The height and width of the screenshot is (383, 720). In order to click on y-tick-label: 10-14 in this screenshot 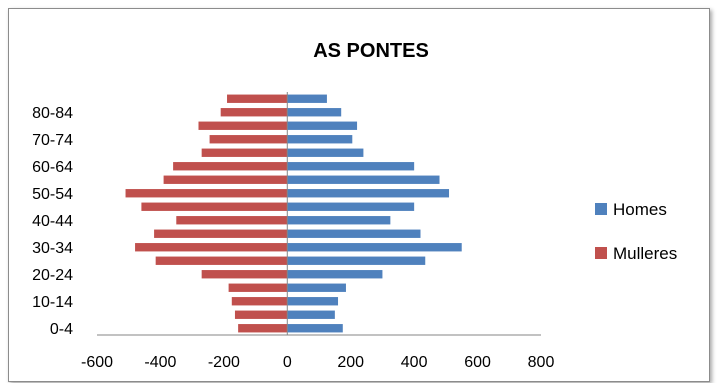, I will do `click(52, 302)`.